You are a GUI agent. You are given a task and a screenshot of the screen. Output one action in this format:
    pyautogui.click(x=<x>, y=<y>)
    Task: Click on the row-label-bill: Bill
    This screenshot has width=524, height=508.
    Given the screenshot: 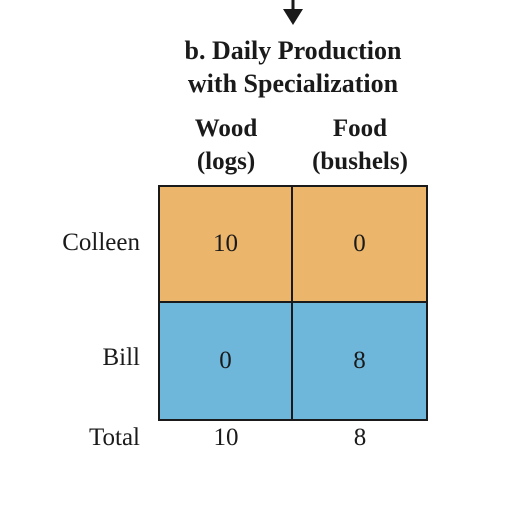 What is the action you would take?
    pyautogui.click(x=121, y=357)
    